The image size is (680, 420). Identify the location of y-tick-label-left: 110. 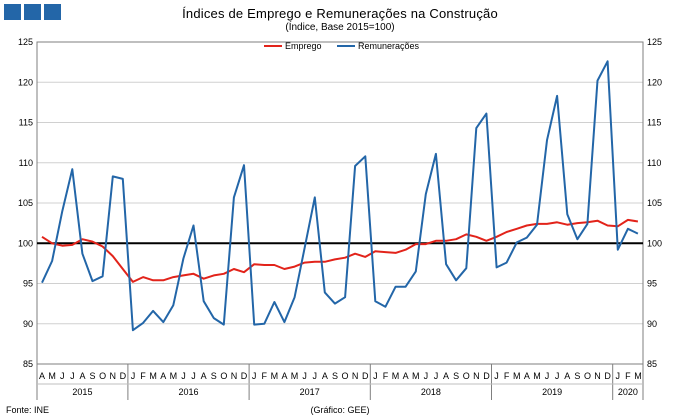
(26, 163).